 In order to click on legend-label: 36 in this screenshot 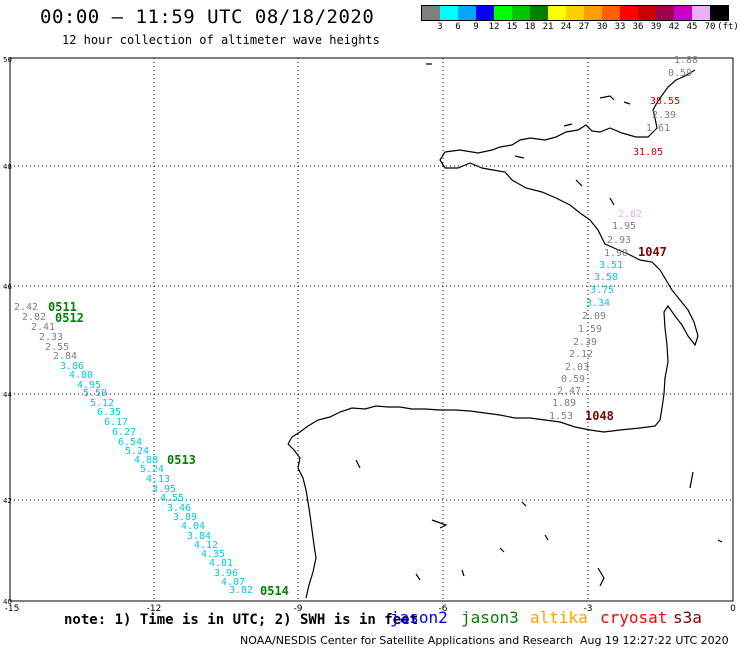, I will do `click(638, 27)`.